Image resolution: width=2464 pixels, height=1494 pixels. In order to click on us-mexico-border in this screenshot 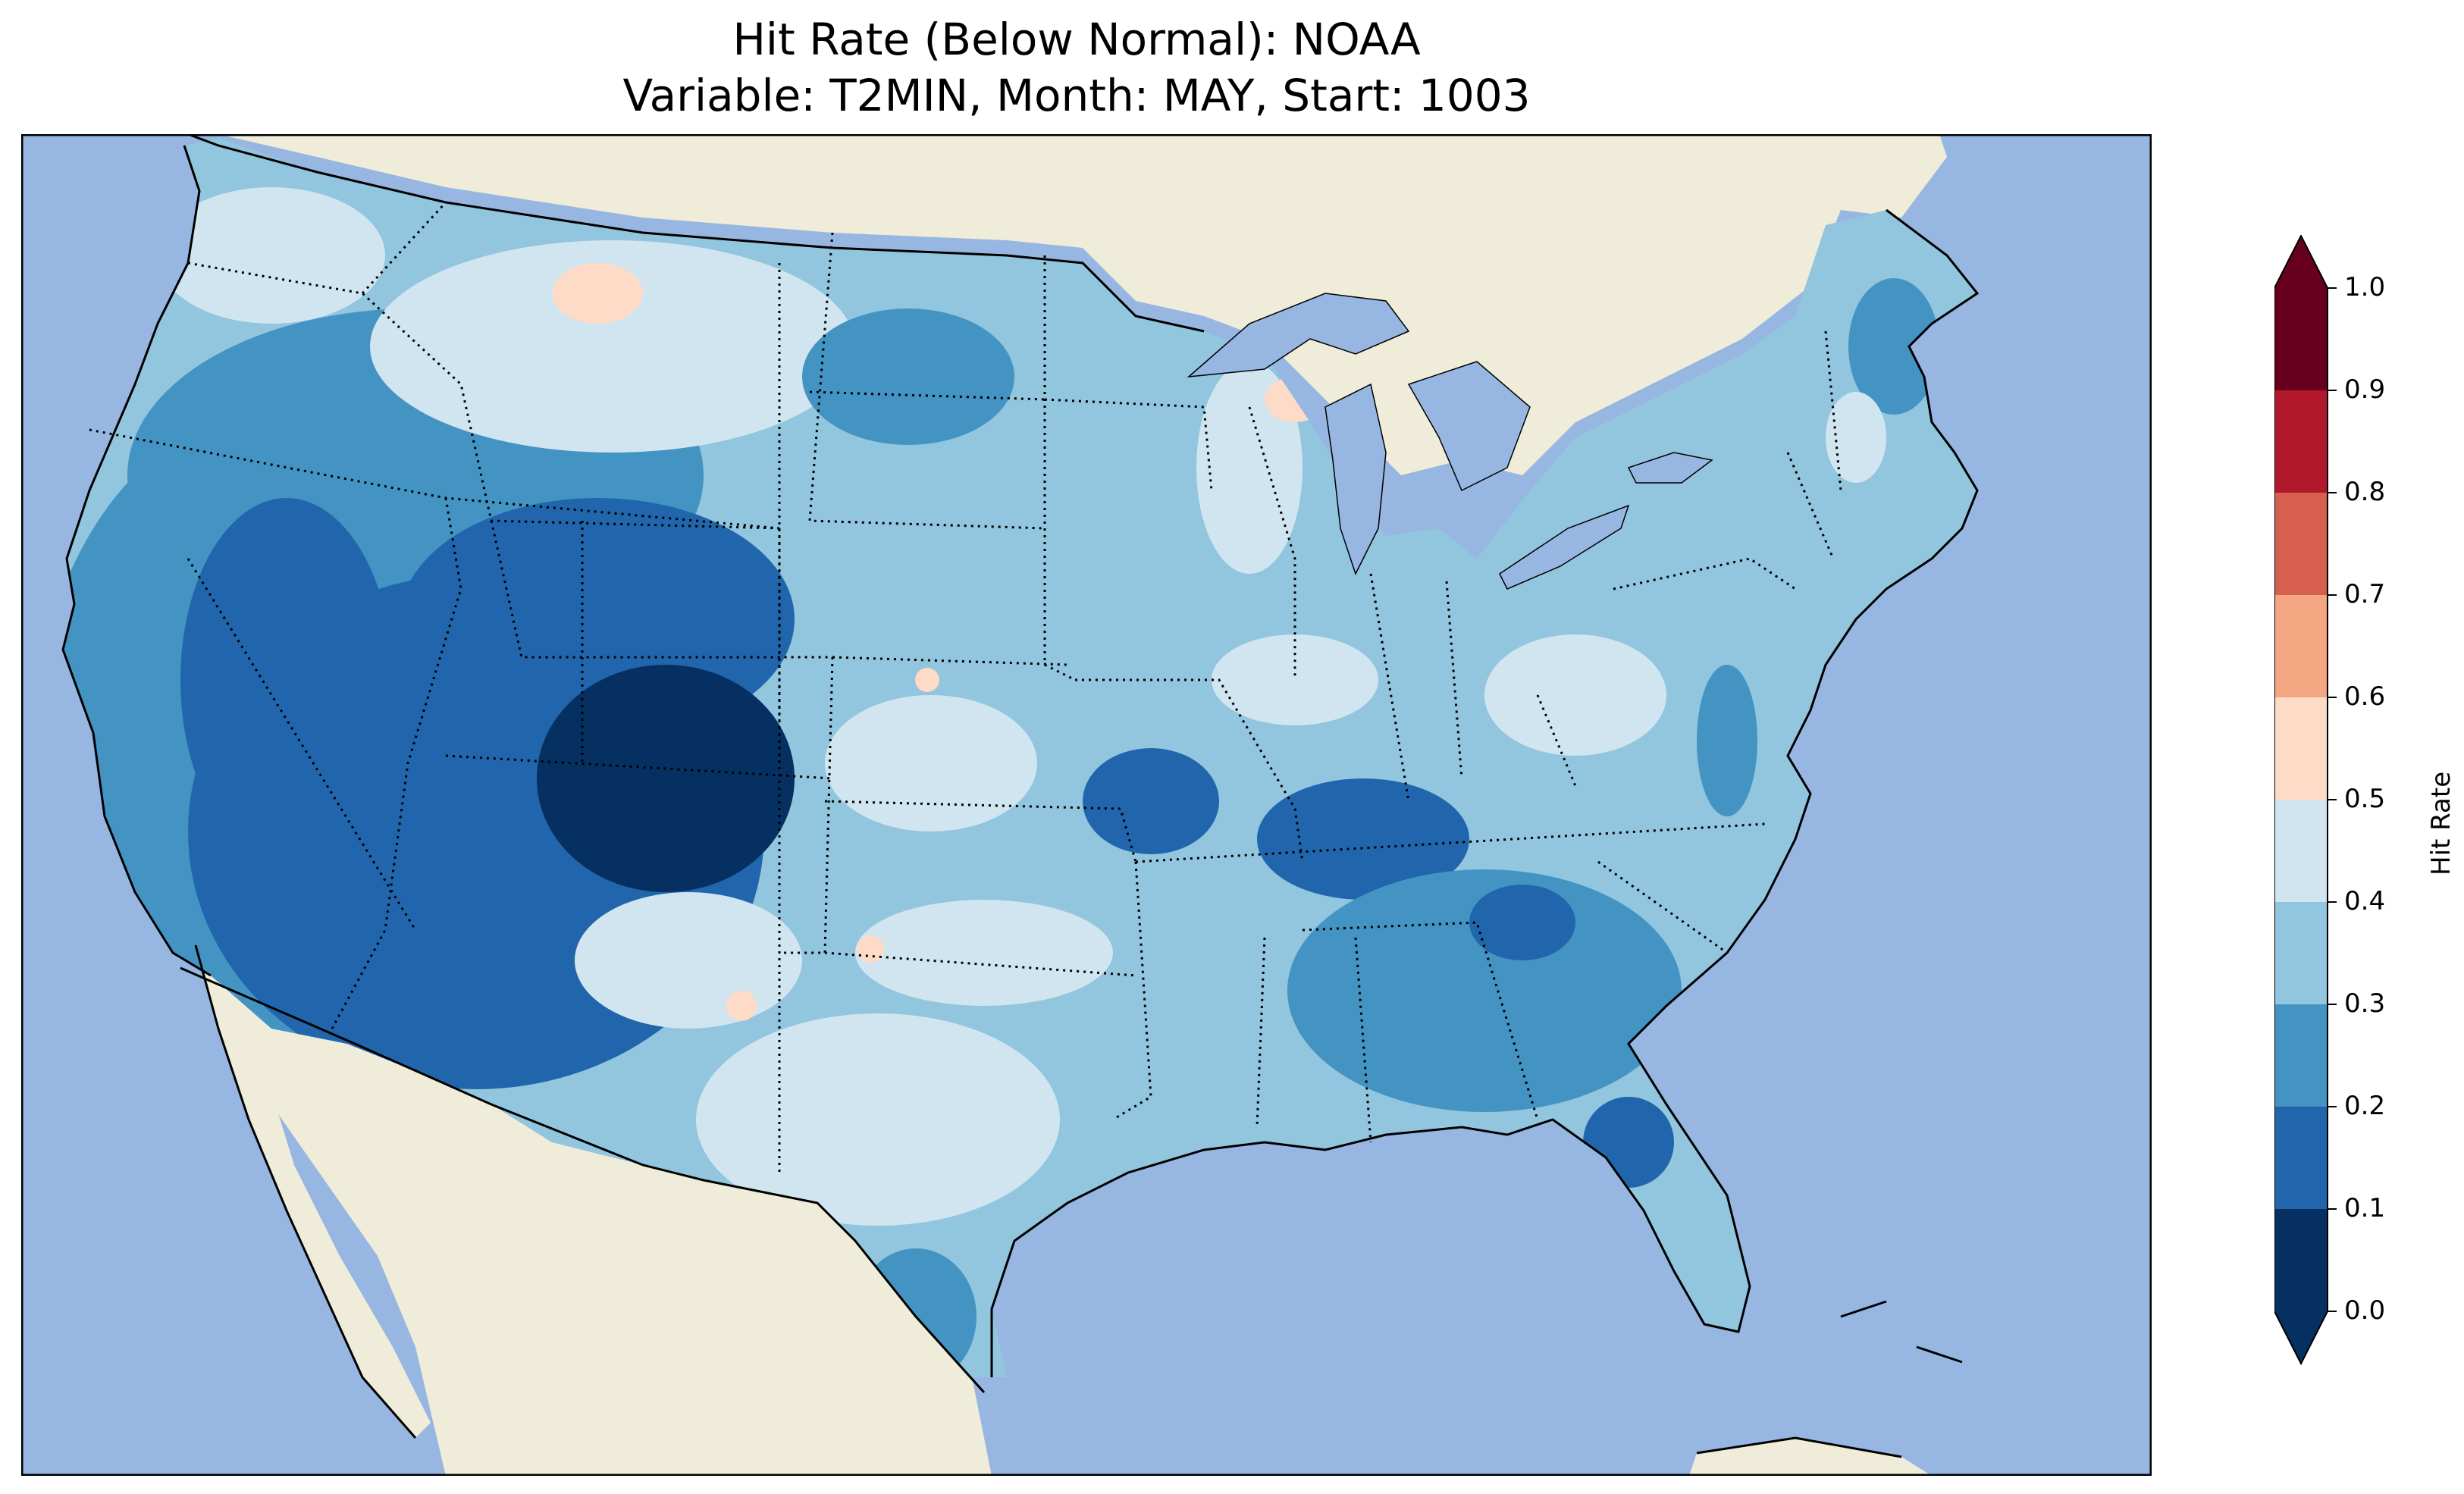, I will do `click(583, 1180)`.